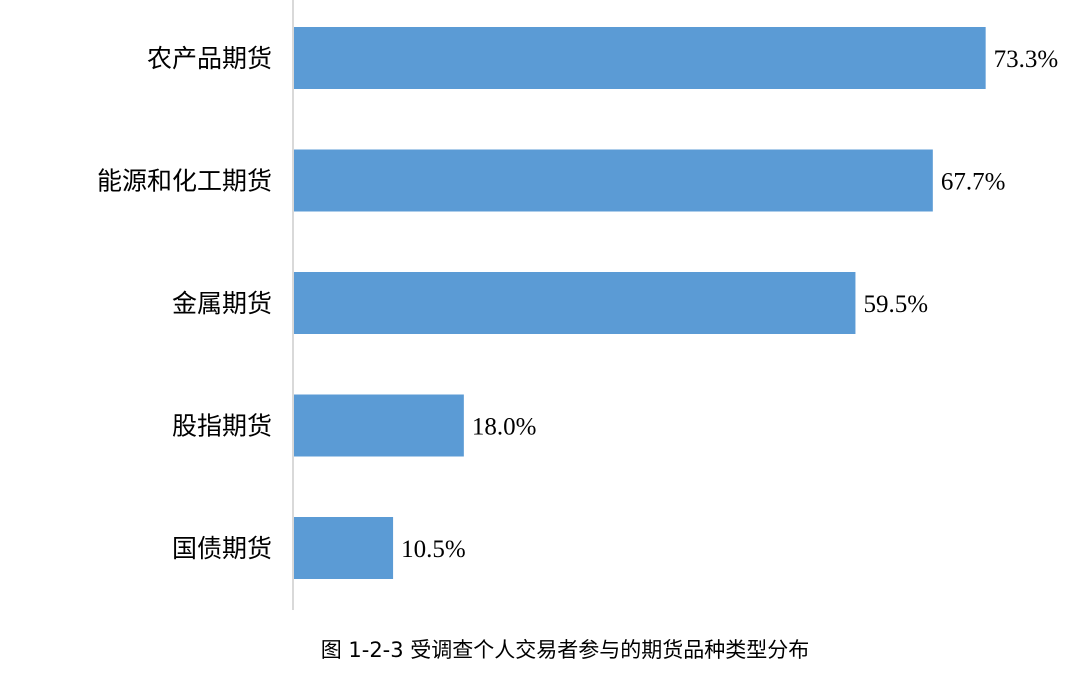 This screenshot has height=682, width=1080. What do you see at coordinates (222, 548) in the screenshot?
I see `category-label: 国债期货` at bounding box center [222, 548].